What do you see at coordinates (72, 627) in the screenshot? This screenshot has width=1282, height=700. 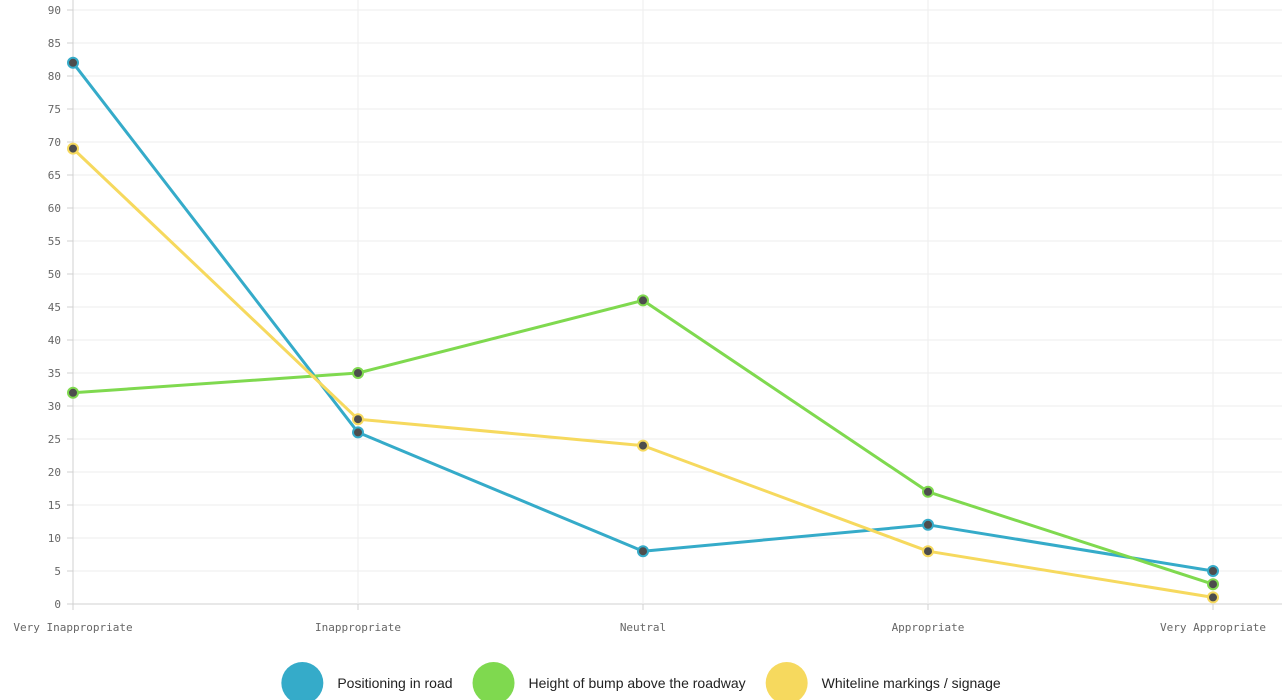 I see `x-tick-label: Very Inappropriate` at bounding box center [72, 627].